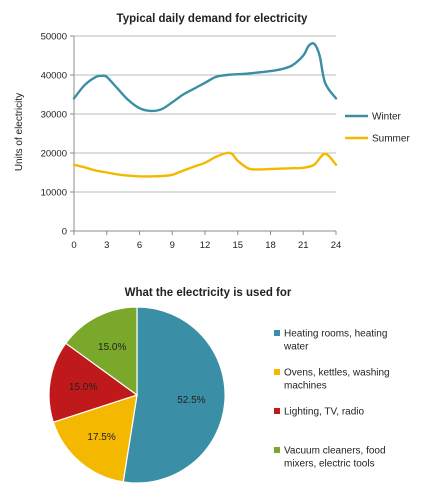 The image size is (425, 501). What do you see at coordinates (335, 451) in the screenshot?
I see `vacuum-legend-label: Vacuum cleaners, food` at bounding box center [335, 451].